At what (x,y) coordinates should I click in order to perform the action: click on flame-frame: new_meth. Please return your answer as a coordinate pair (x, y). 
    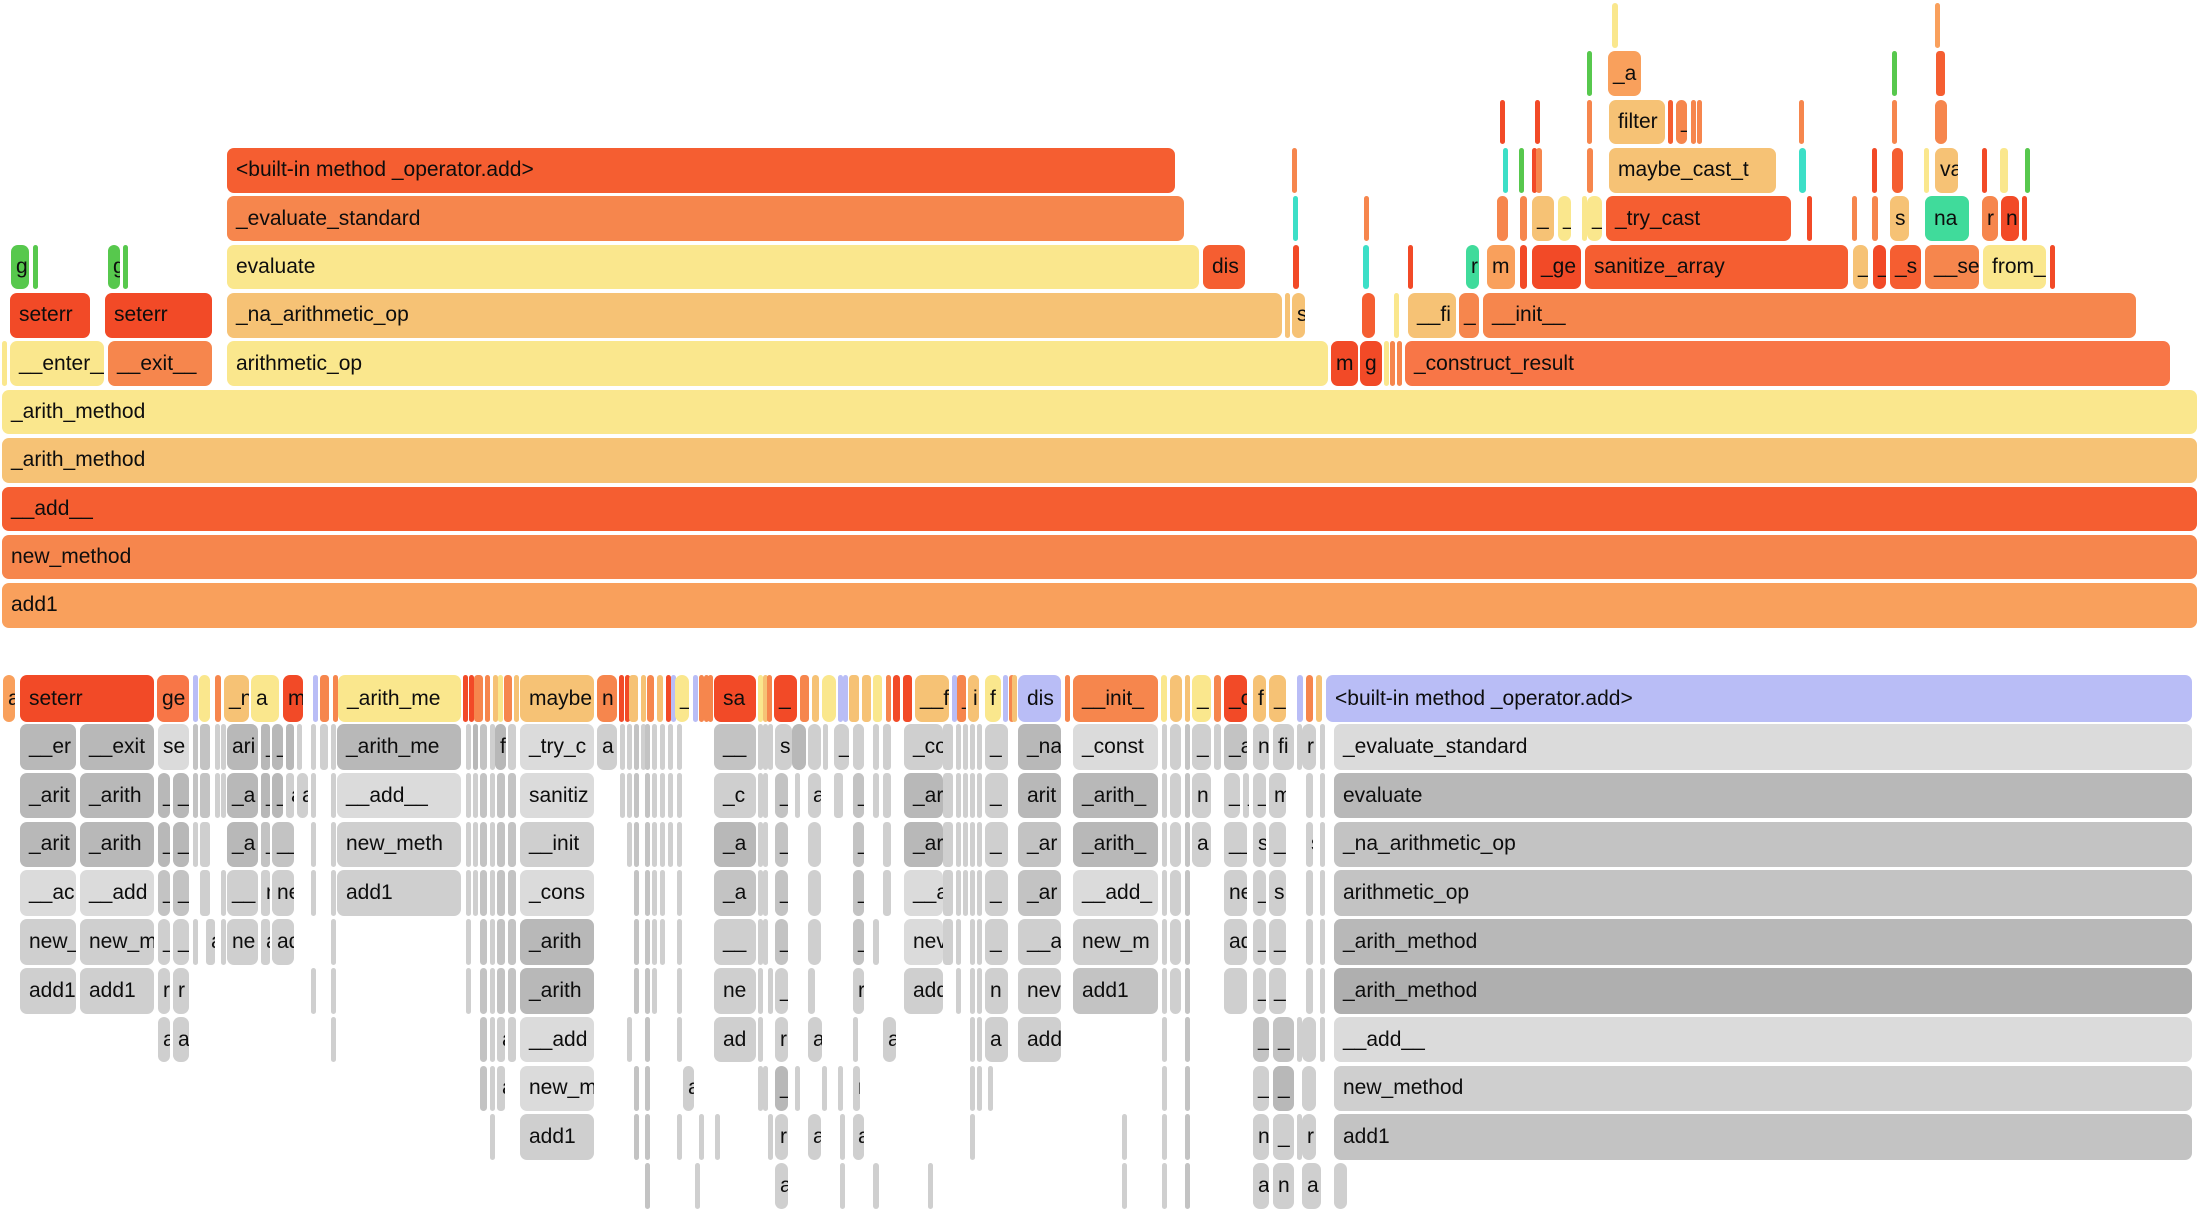
    Looking at the image, I should click on (399, 844).